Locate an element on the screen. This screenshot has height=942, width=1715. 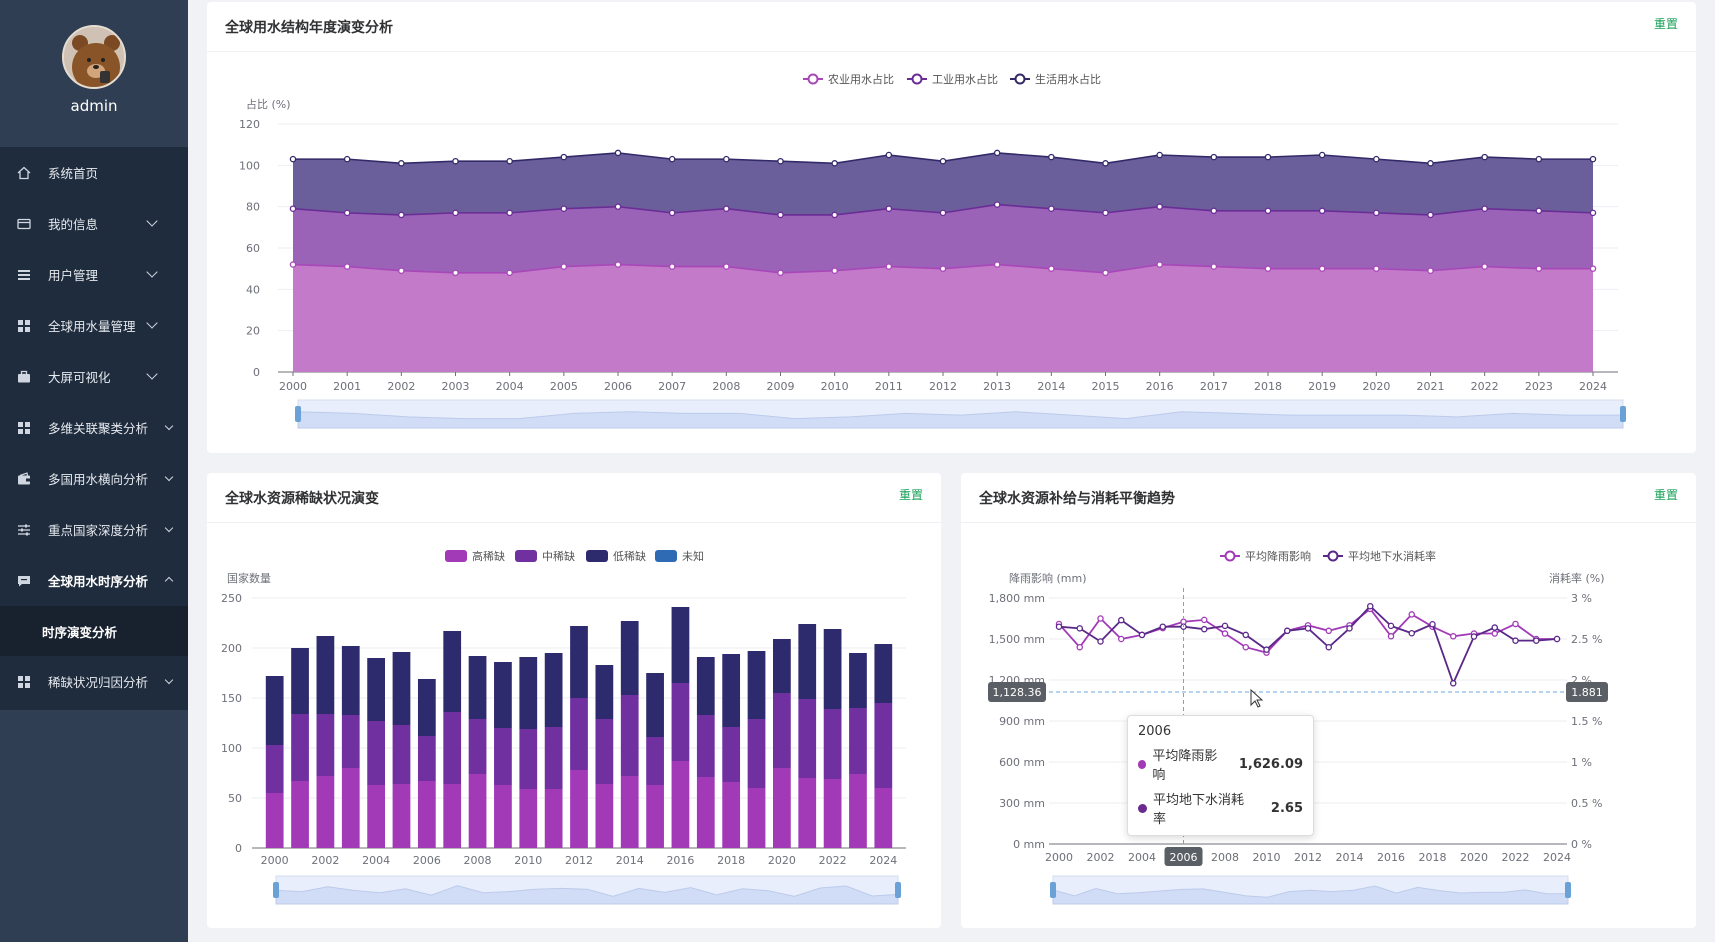
sidebar-item-my-info: 我的信息 is located at coordinates (94, 223).